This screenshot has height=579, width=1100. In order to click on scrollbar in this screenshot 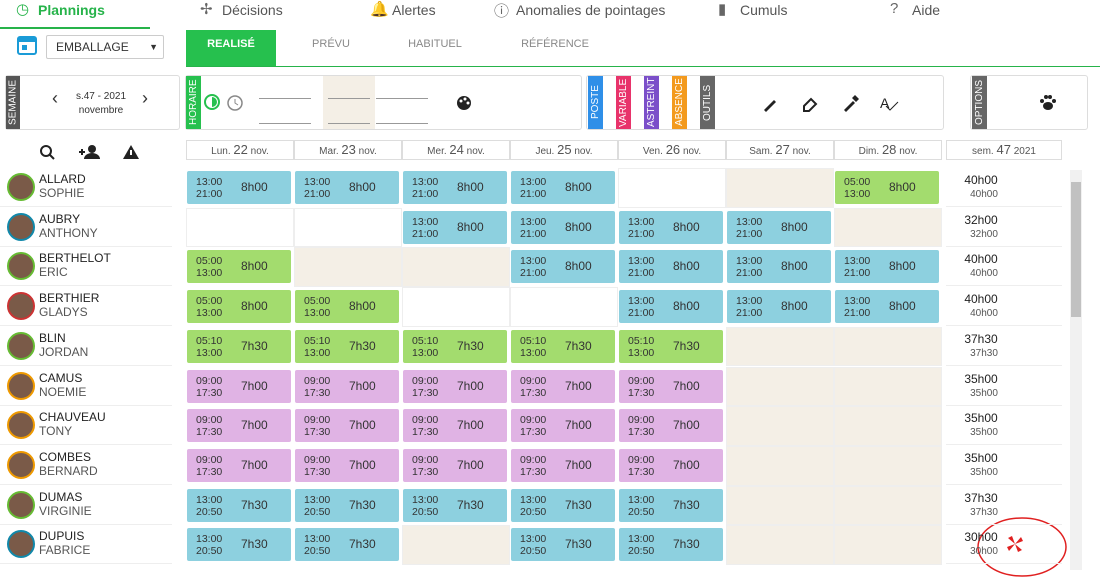, I will do `click(1076, 370)`.